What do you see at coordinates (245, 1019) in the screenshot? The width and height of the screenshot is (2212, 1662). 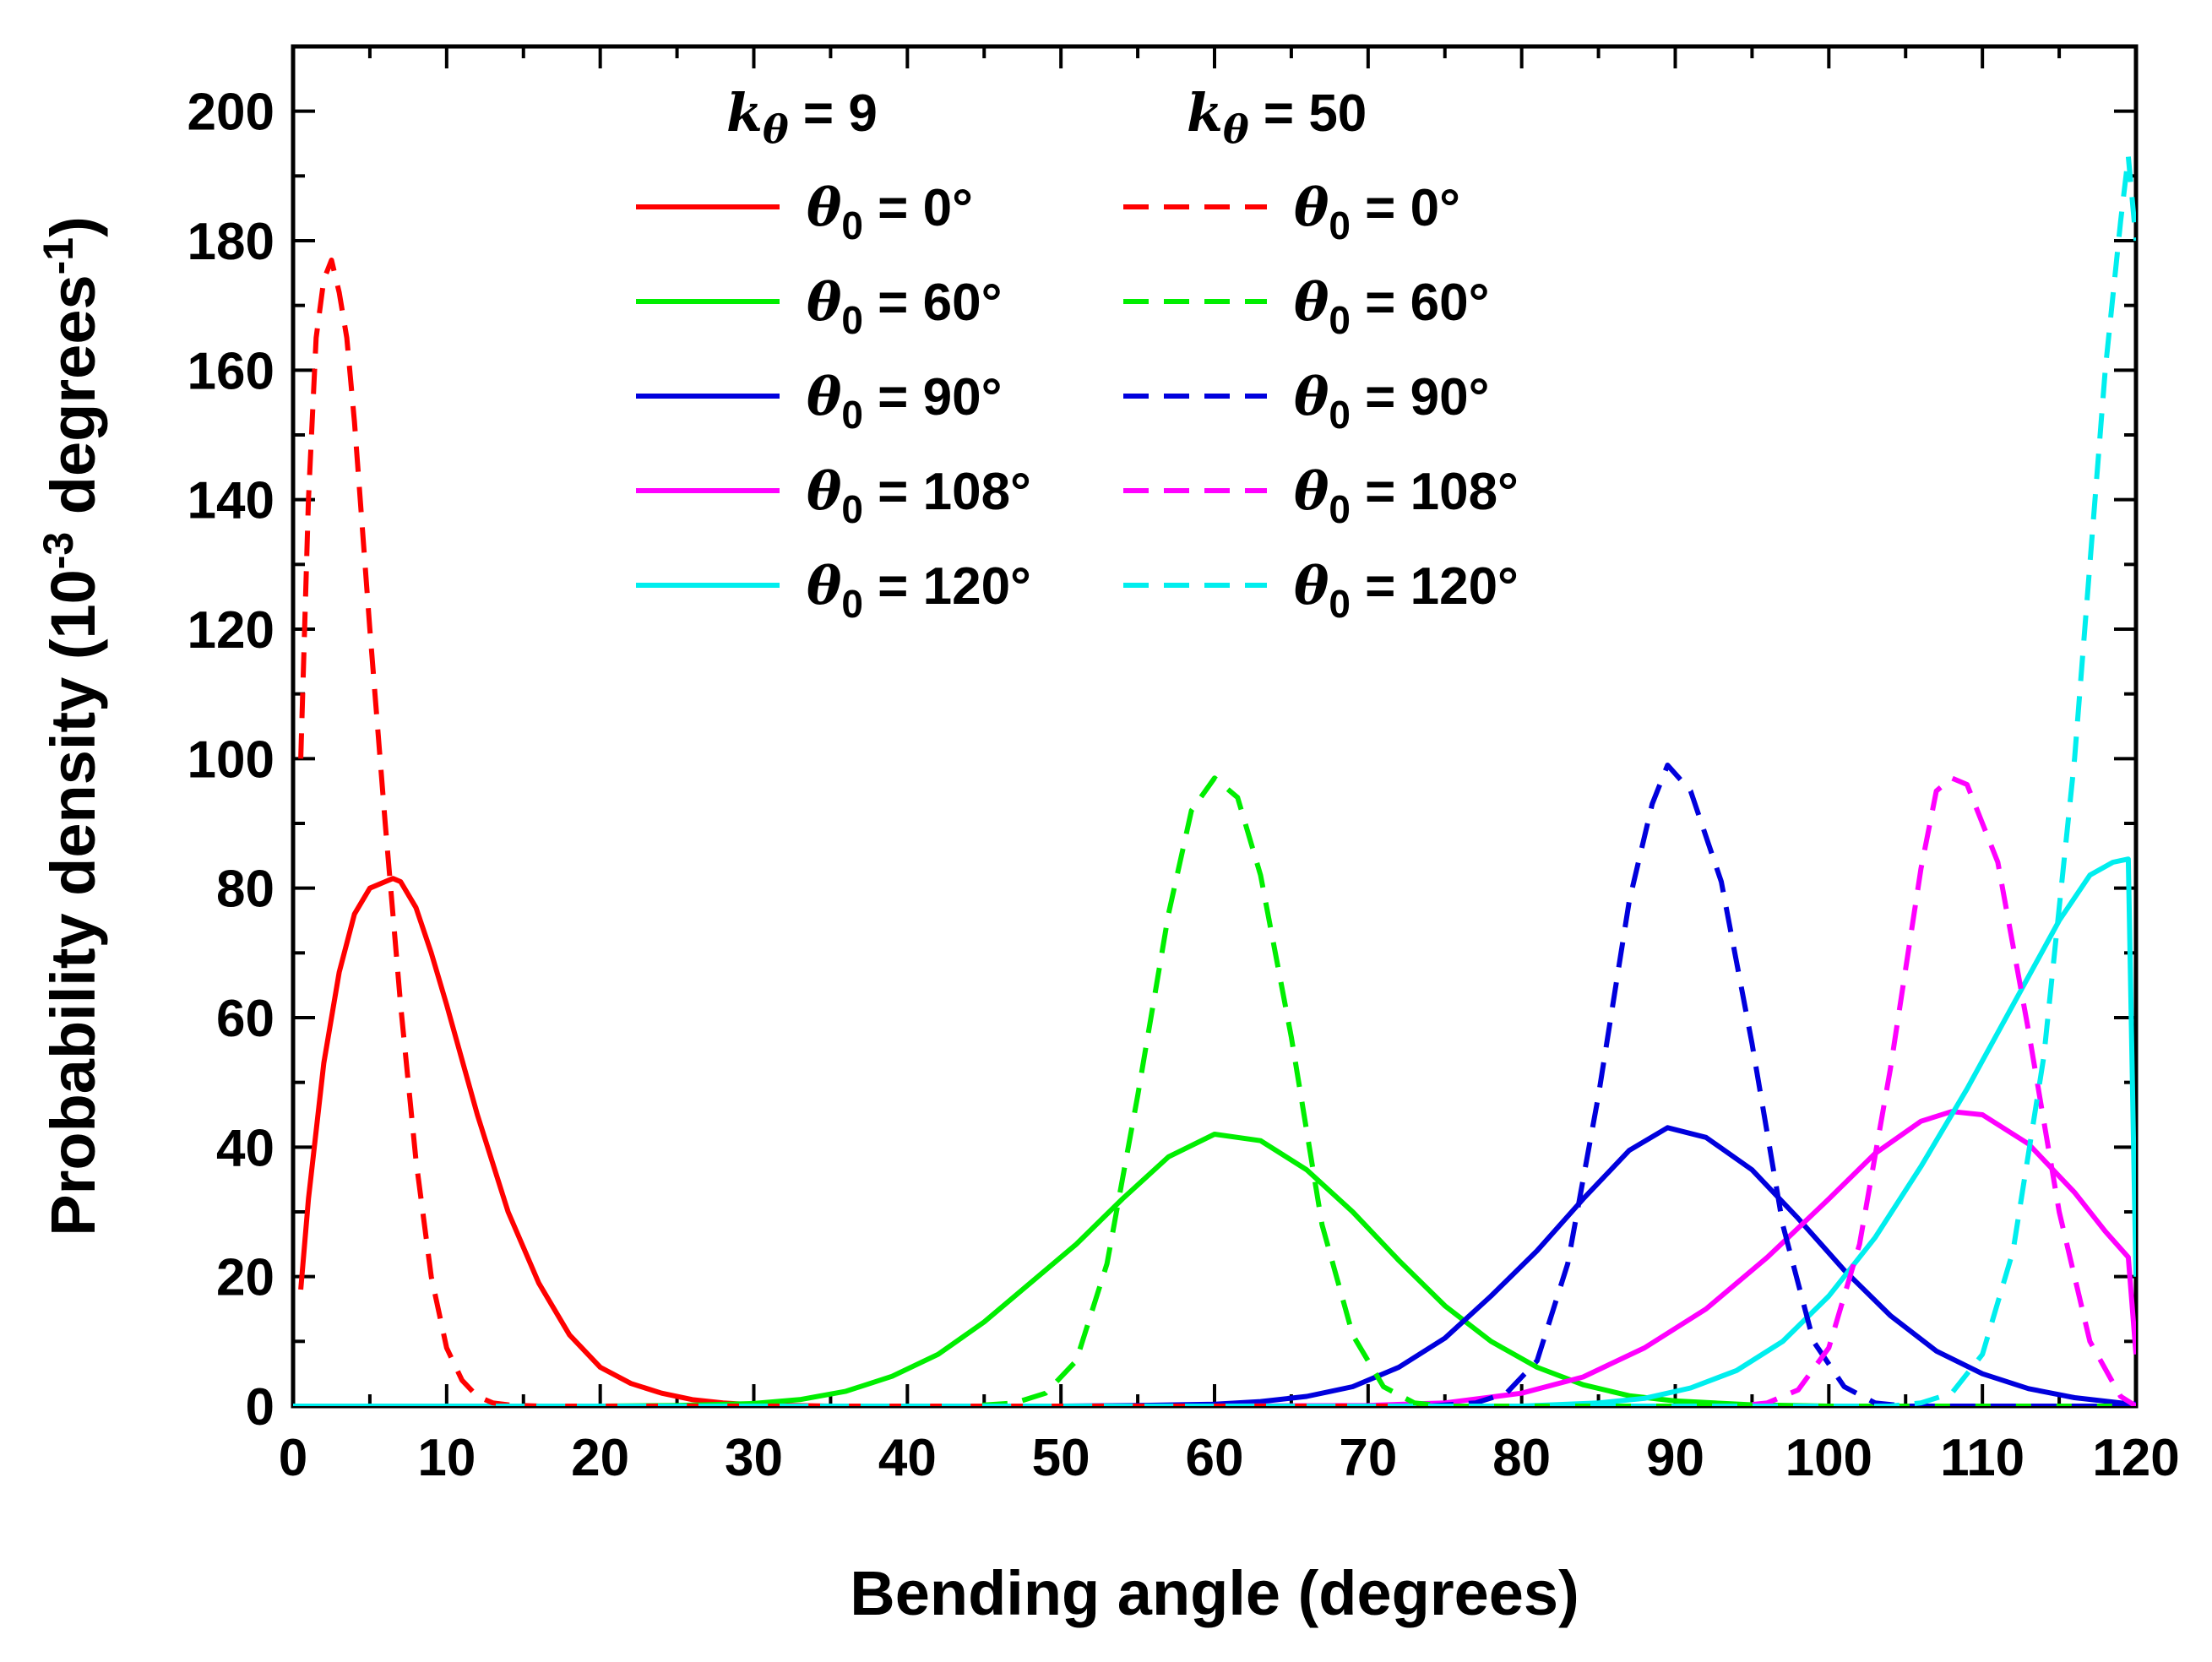 I see `y-tick-label: 60` at bounding box center [245, 1019].